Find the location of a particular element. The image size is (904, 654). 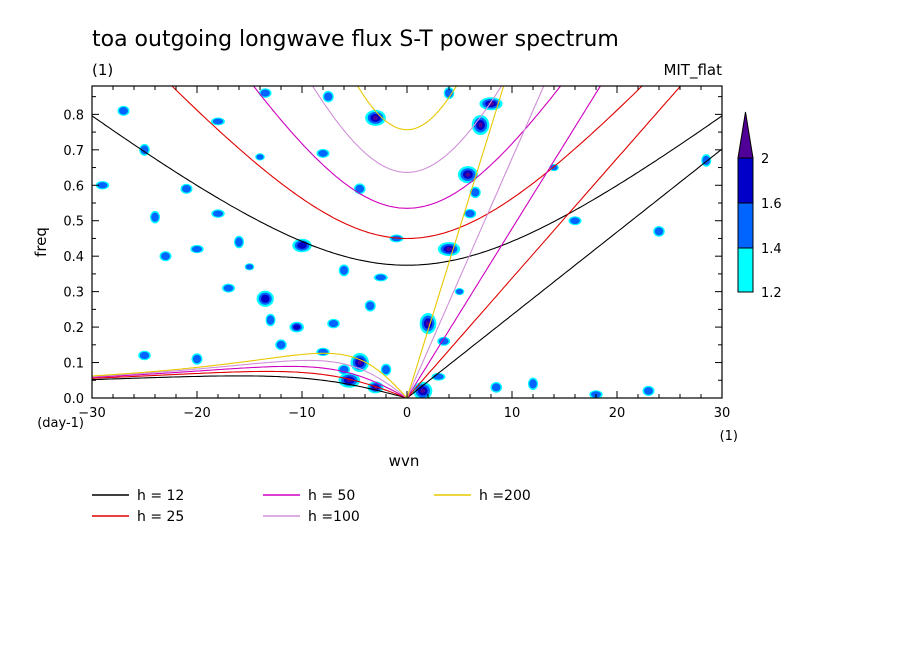

y-unit-label: (day-1) is located at coordinates (60, 423).